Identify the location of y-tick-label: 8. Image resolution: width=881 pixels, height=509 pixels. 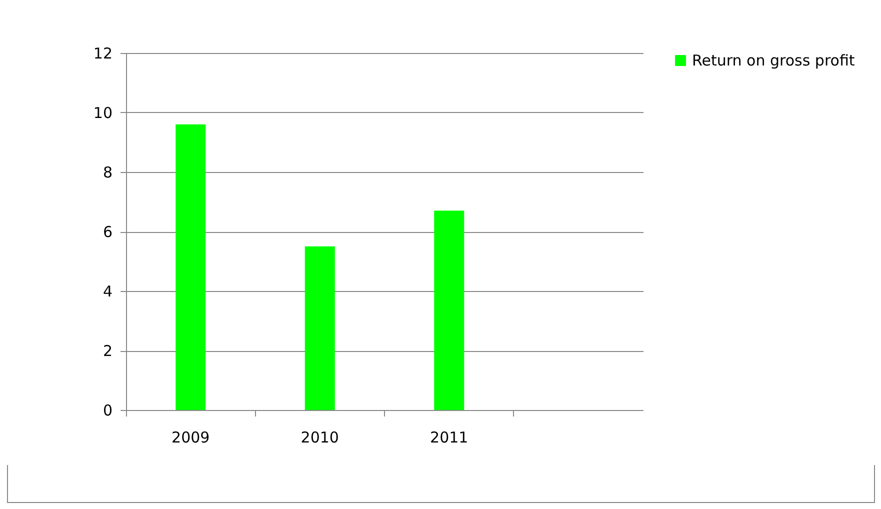
(107, 173).